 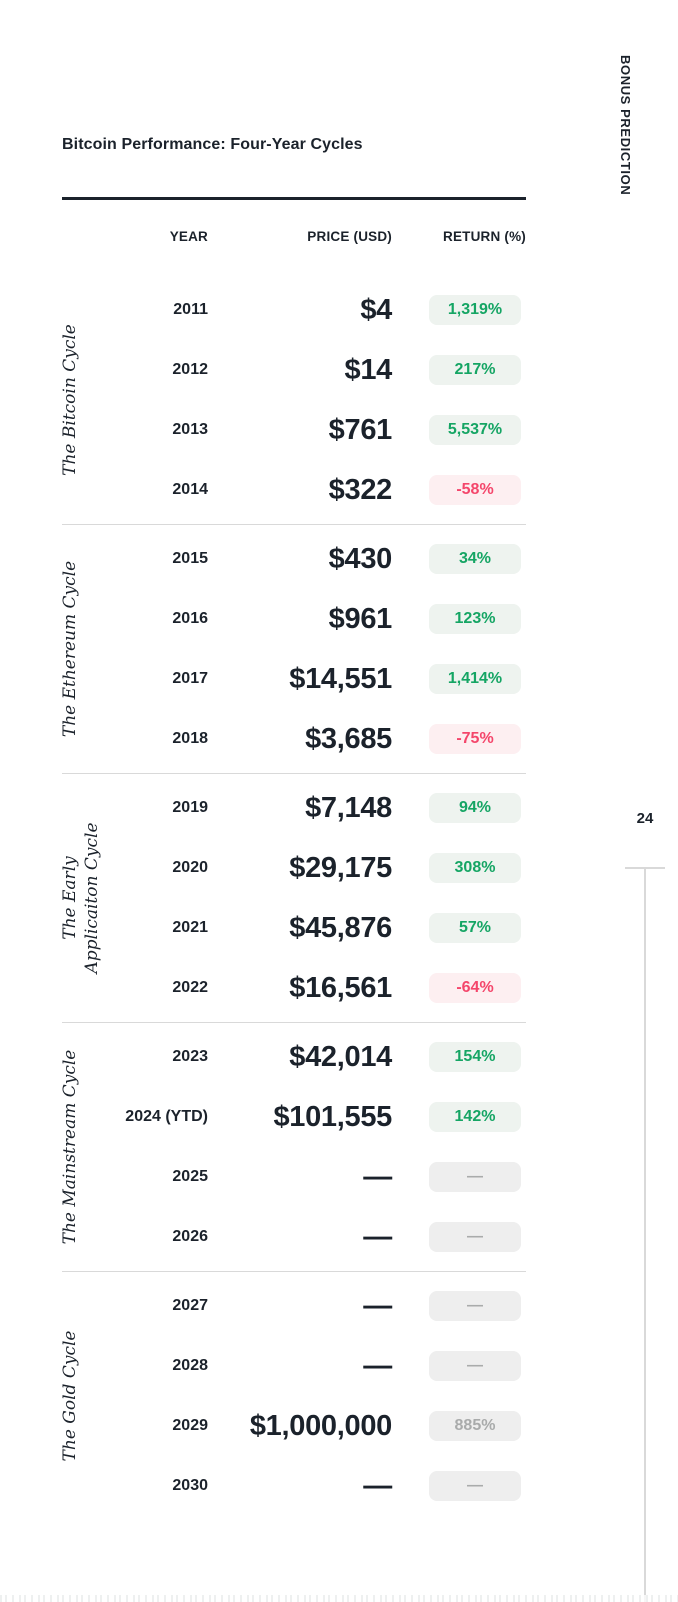 I want to click on table-row: 2021 $45,876 57%, so click(x=294, y=928).